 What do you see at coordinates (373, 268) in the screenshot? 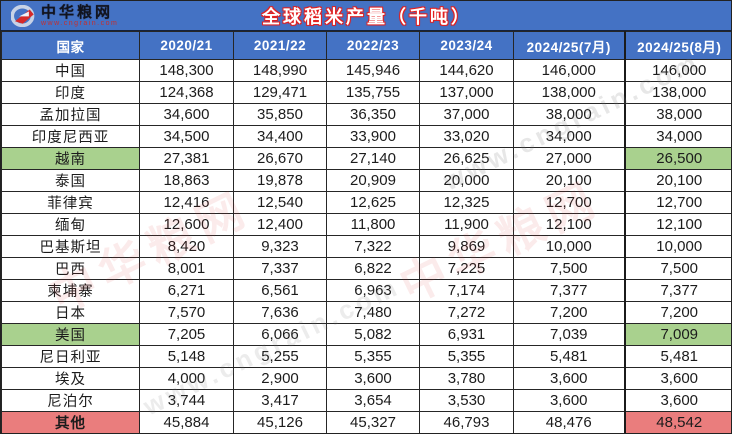
I see `value-cell: 6,822` at bounding box center [373, 268].